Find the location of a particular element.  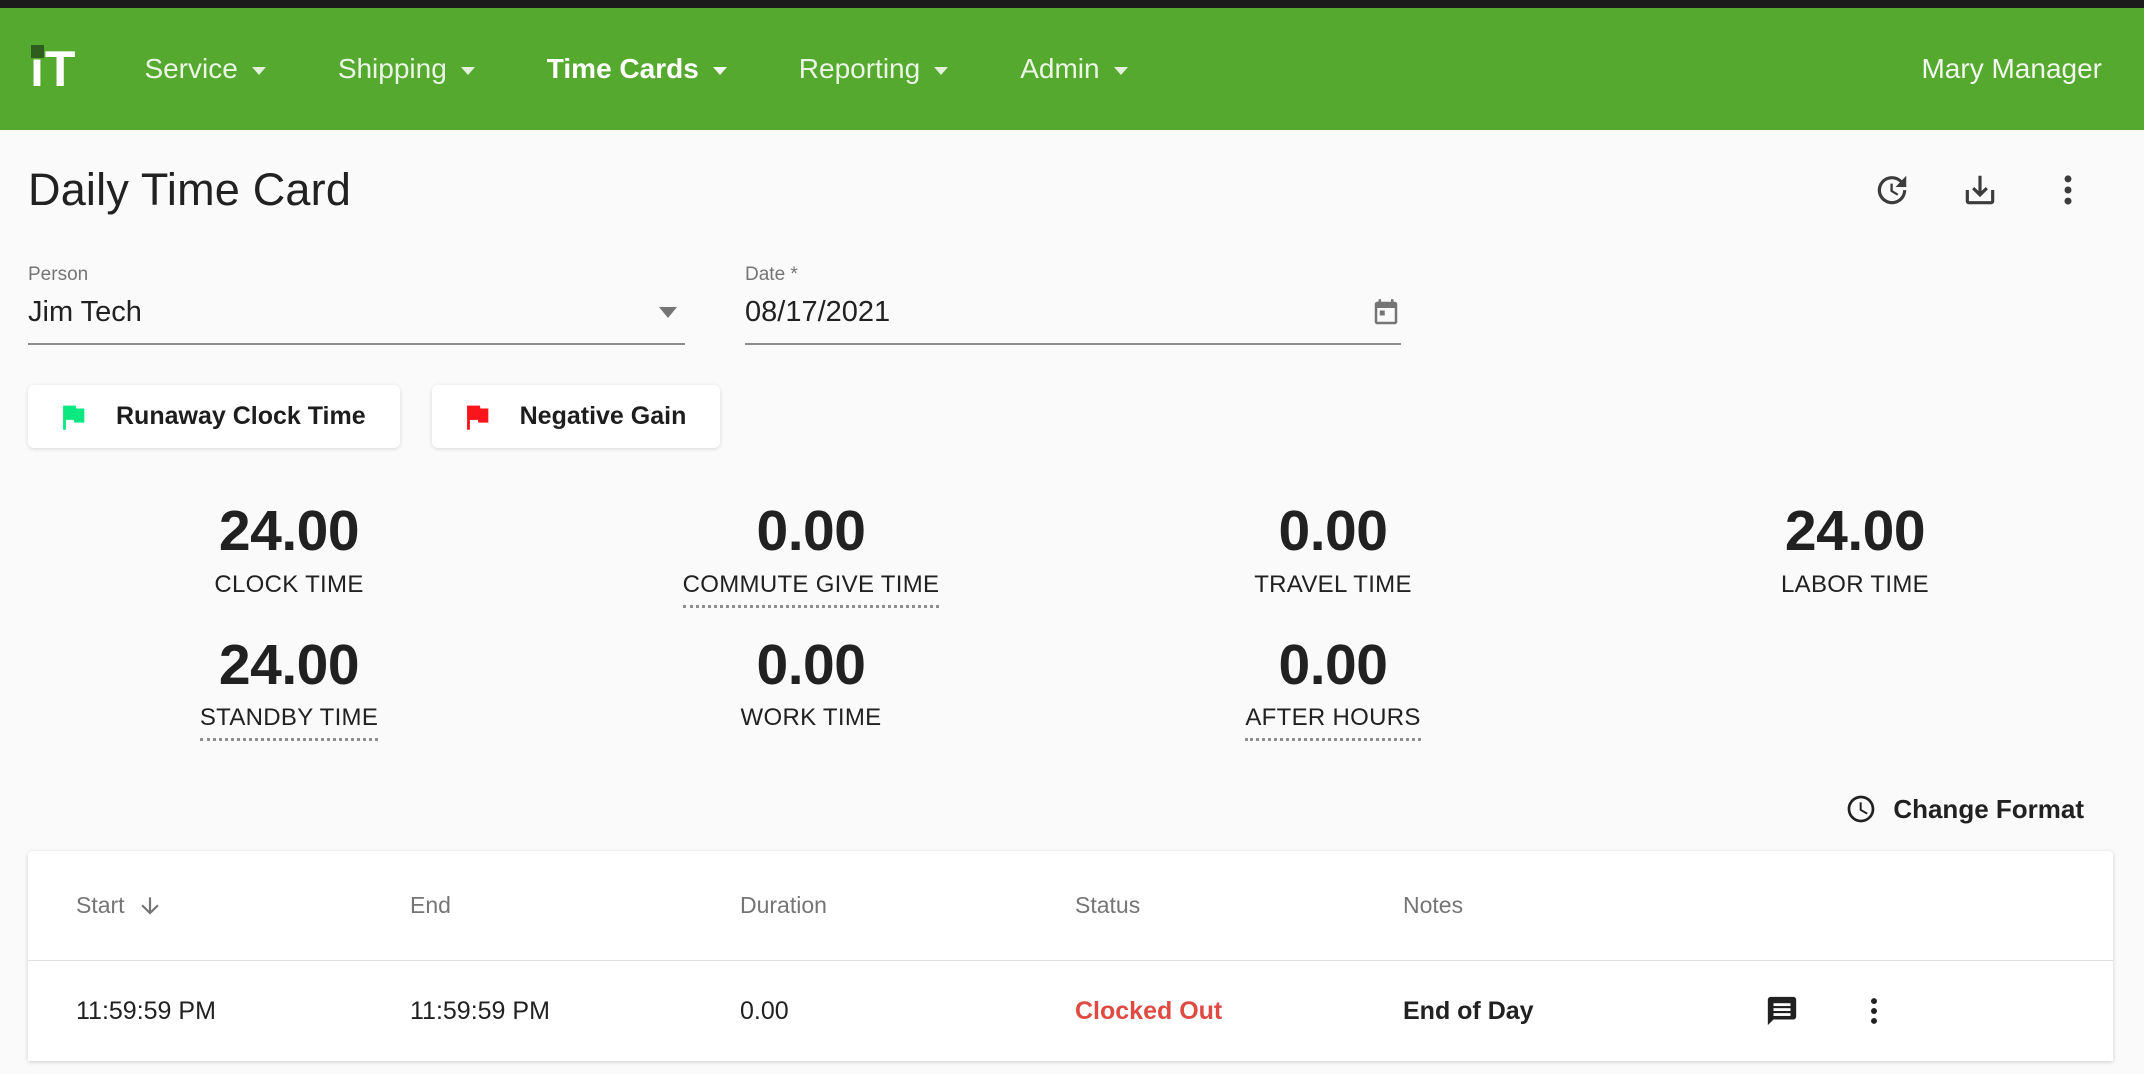

flag-chips: Runaway Clock Time Negative Gain is located at coordinates (1072, 416).